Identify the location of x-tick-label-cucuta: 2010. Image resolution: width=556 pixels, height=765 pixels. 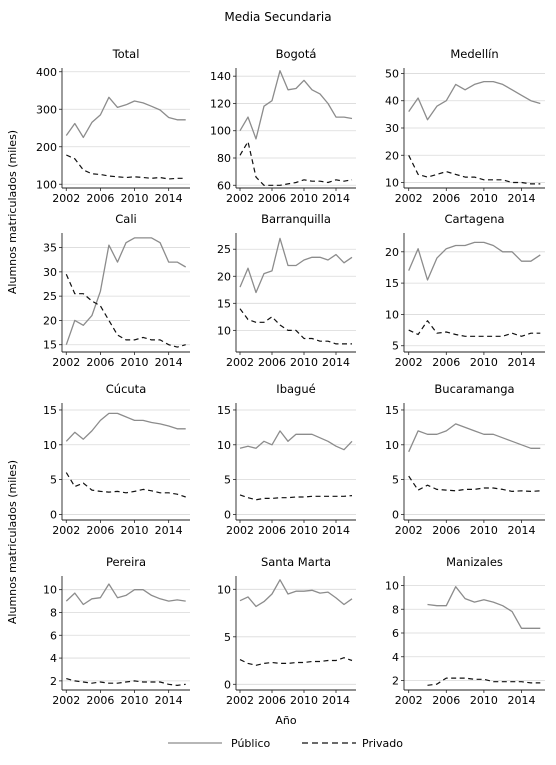
(135, 530).